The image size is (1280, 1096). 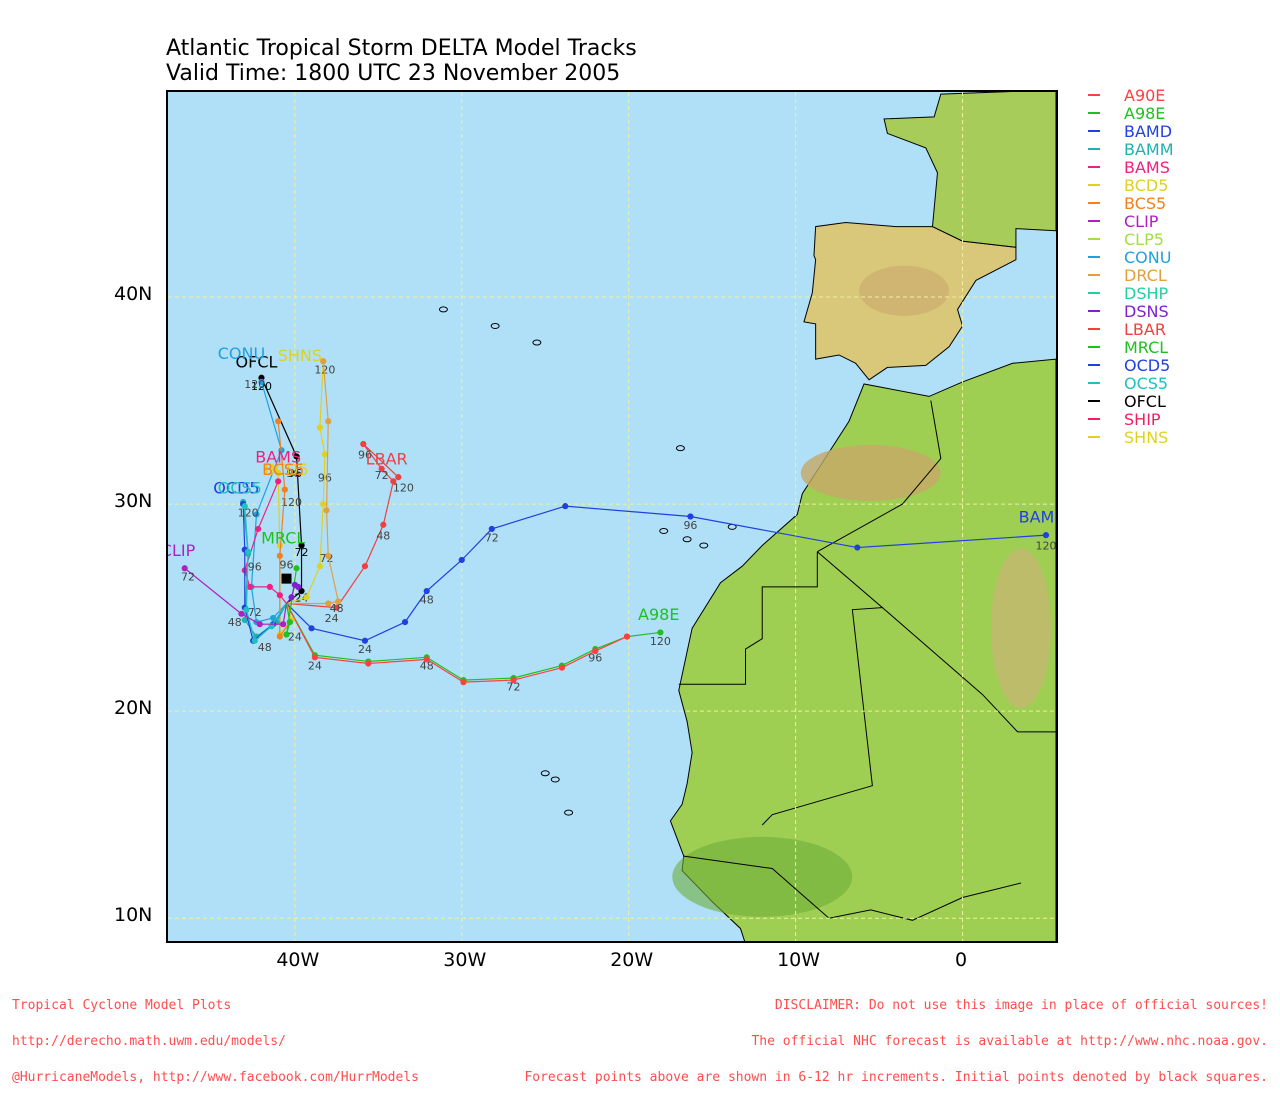 I want to click on legend-item-bams: BAMS, so click(x=1131, y=167).